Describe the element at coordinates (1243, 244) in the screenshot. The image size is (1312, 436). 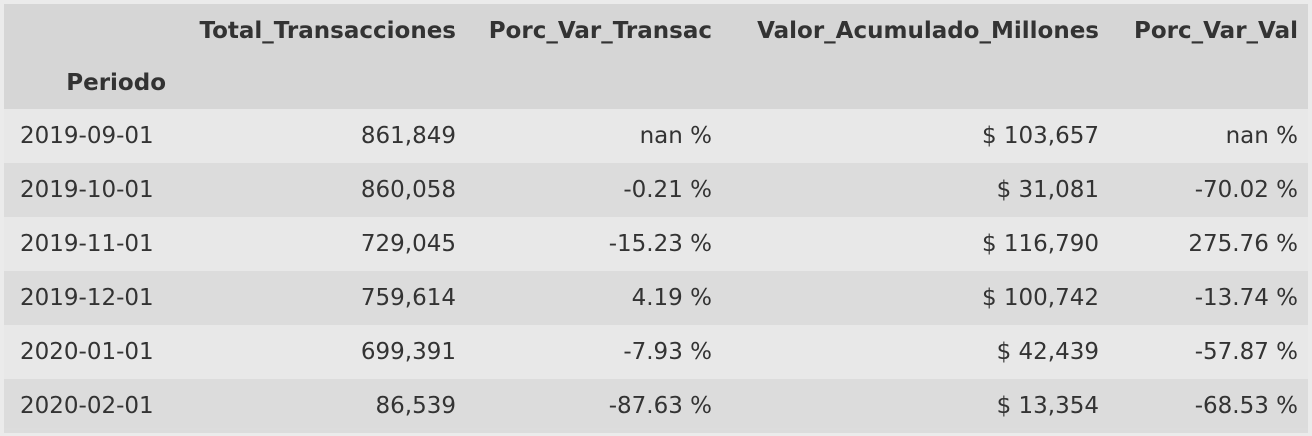
I see `cell-porc-var-val: 275.76 %` at that location.